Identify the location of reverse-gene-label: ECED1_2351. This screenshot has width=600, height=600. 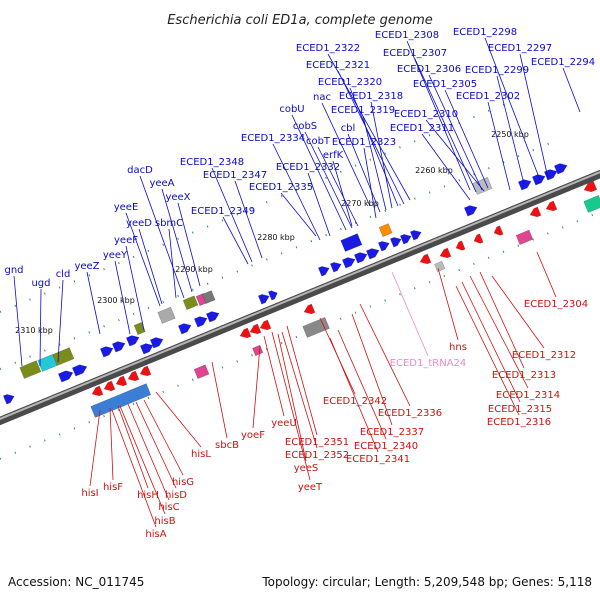
(317, 442).